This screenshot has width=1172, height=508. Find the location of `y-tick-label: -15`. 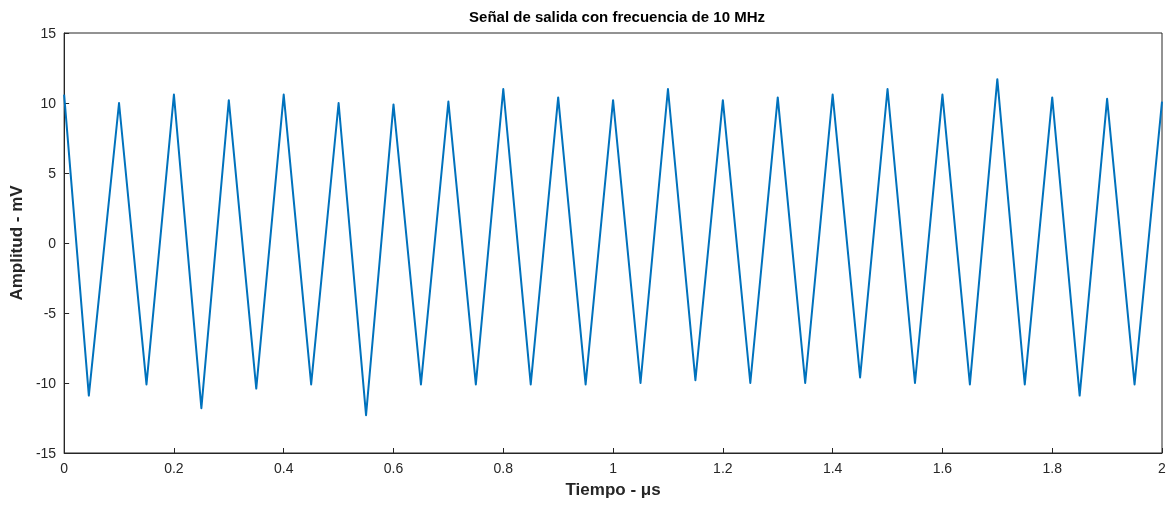

y-tick-label: -15 is located at coordinates (46, 453).